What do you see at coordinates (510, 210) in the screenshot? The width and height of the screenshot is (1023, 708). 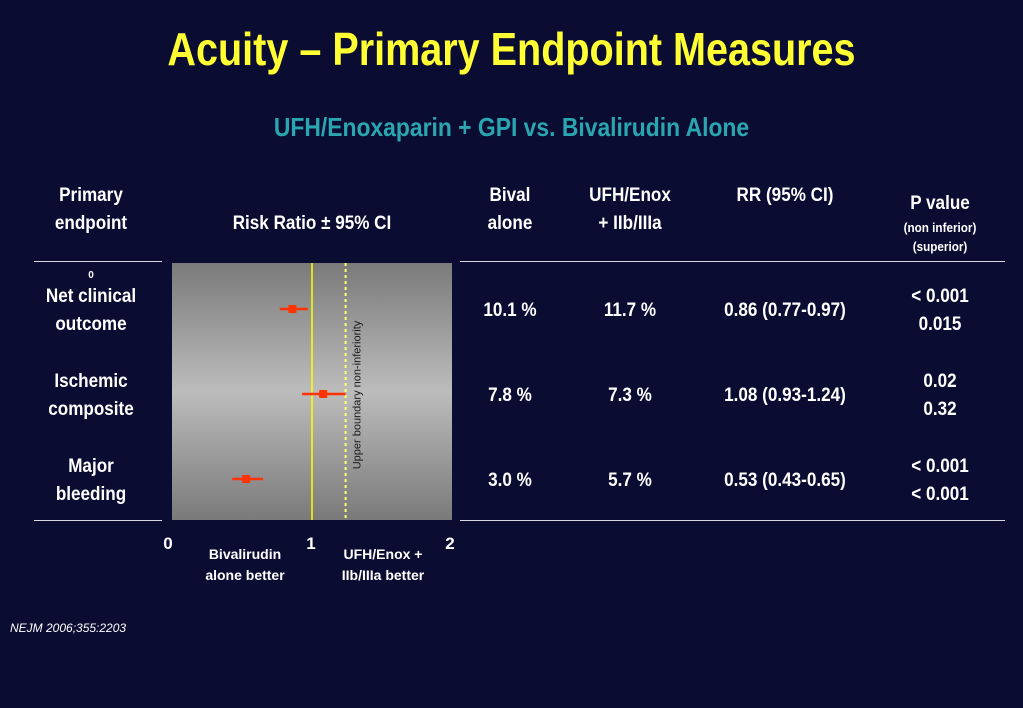 I see `header-bival-alone: Bival alone` at bounding box center [510, 210].